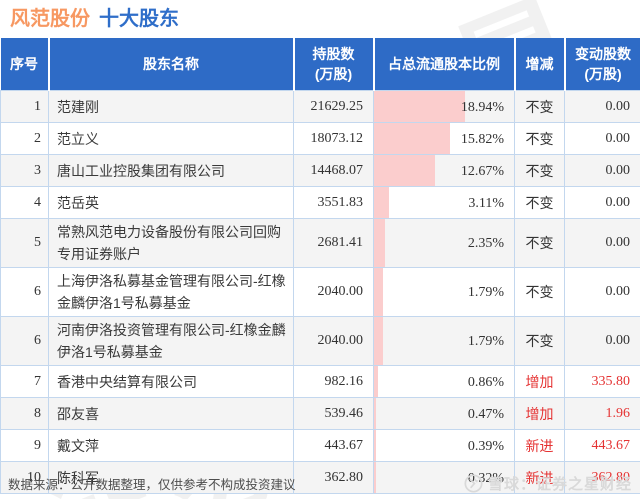  I want to click on table-row: 4 范岳英 3551.83 3.11% 不变 0.00, so click(320, 202).